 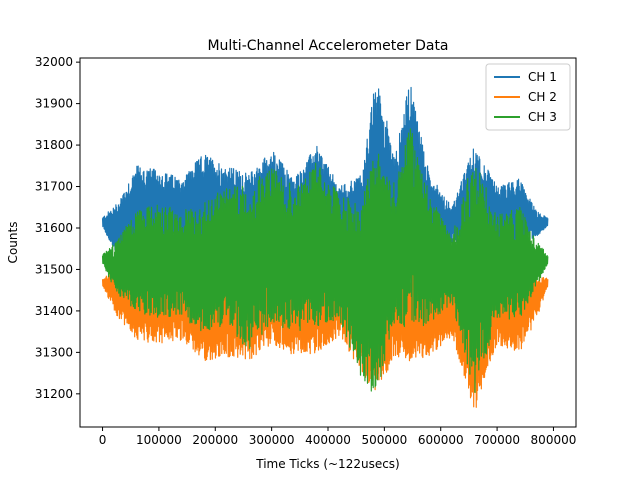 I want to click on y-tick-label: 31400, so click(x=54, y=311).